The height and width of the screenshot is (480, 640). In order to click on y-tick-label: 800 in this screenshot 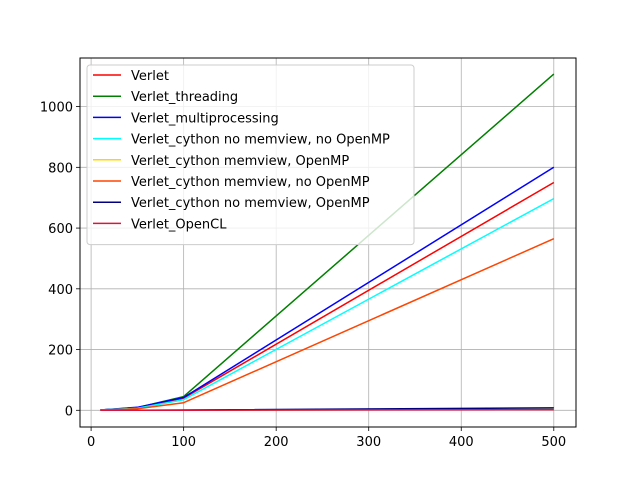, I will do `click(60, 168)`.